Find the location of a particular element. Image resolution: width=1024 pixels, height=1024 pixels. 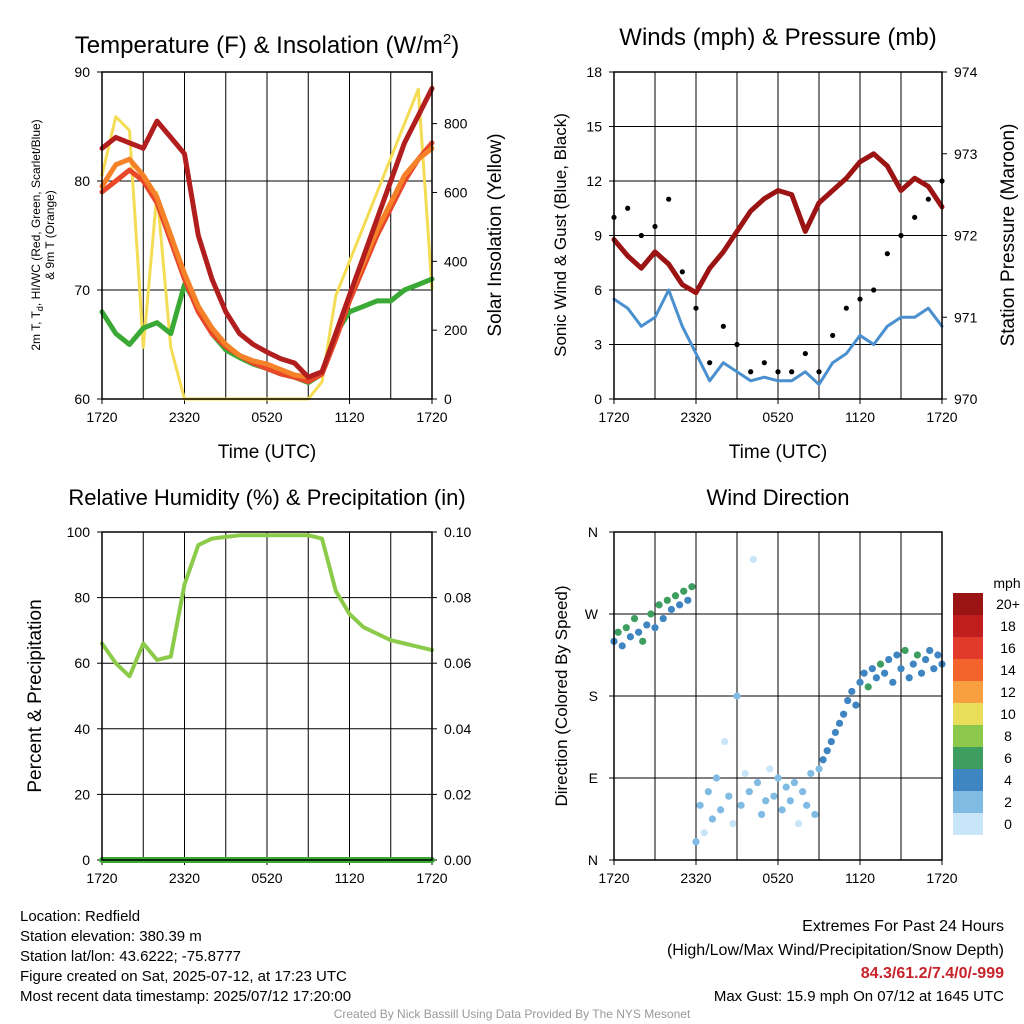

max-gust: Max Gust: 15.9 mph On 07/12 at 1645 UTC is located at coordinates (858, 996).